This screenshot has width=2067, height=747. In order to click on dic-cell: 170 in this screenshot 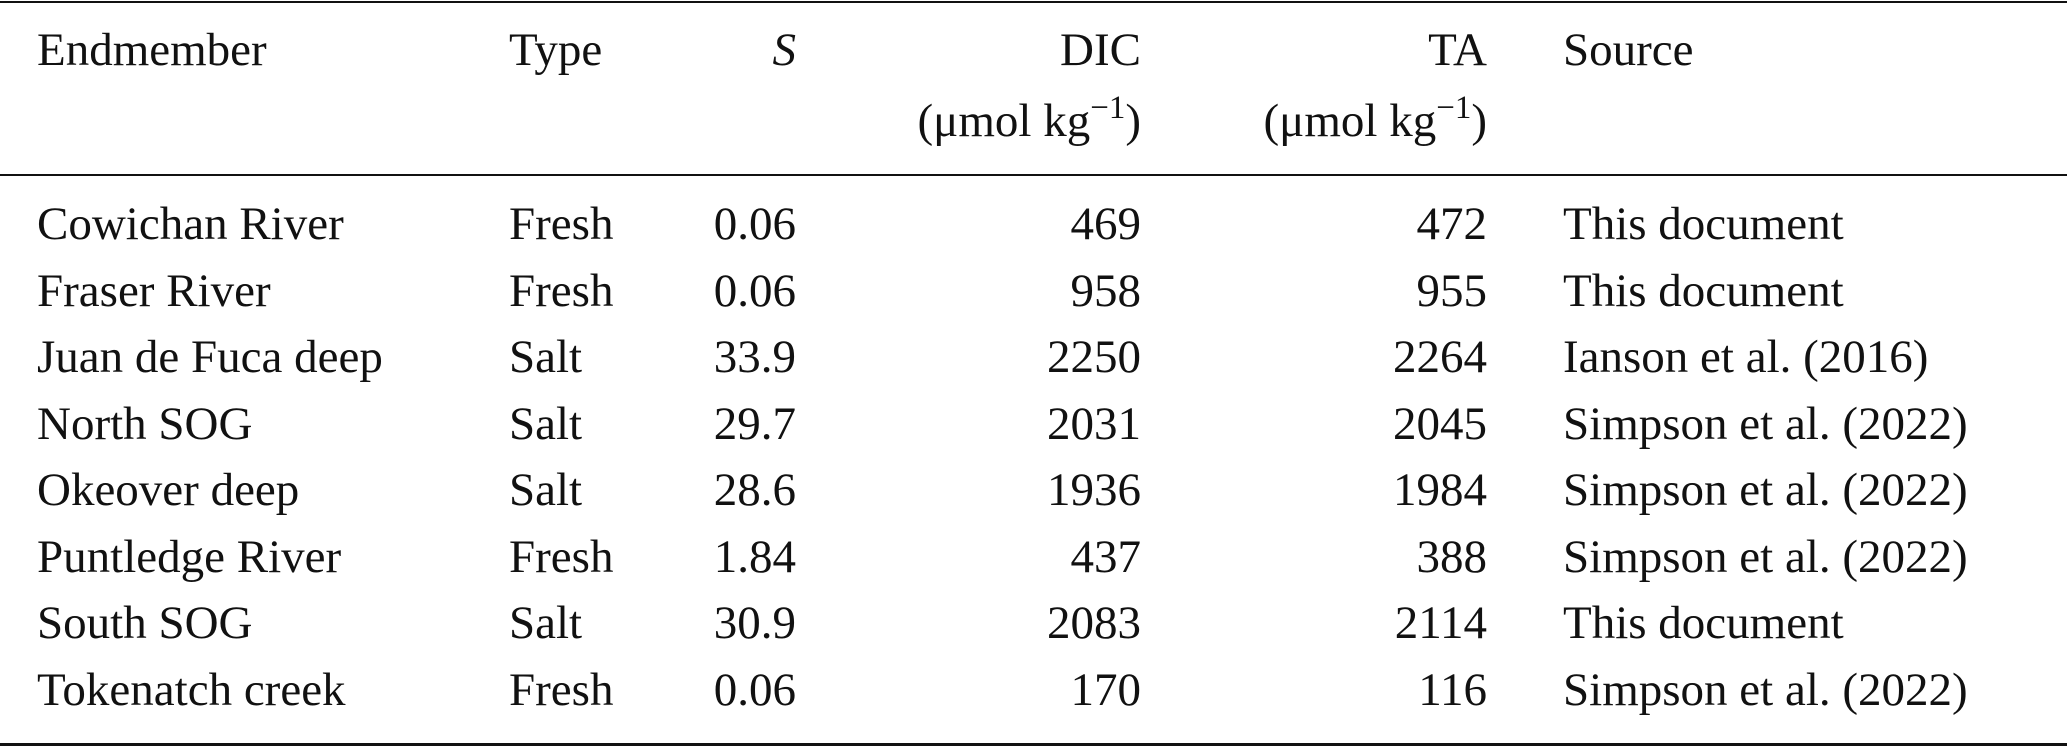, I will do `click(1106, 689)`.